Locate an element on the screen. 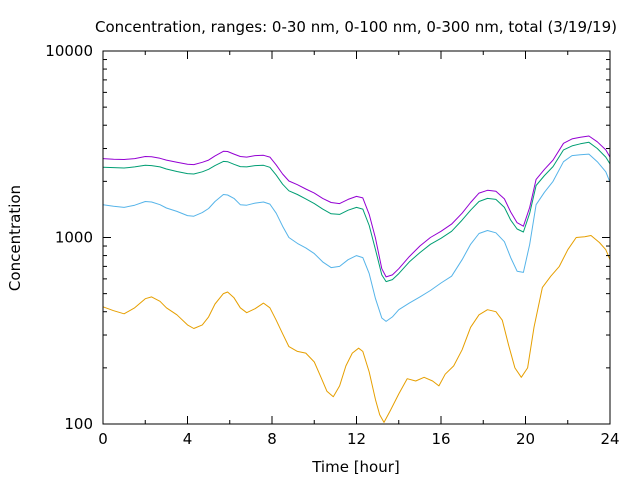 This screenshot has width=640, height=480. x-tick-label: 4 is located at coordinates (188, 439).